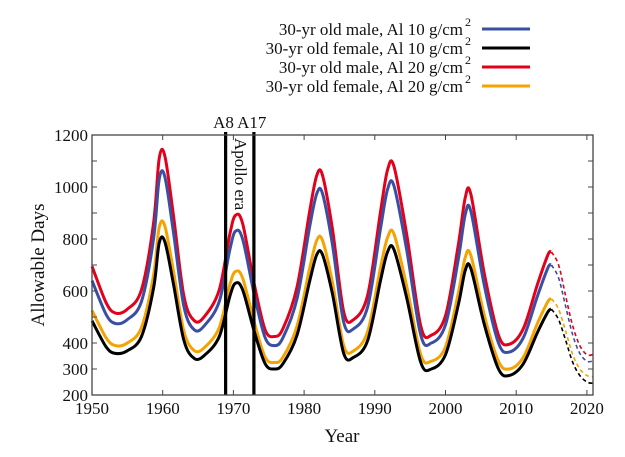 The height and width of the screenshot is (457, 625). I want to click on vertical-lines: A8 A17 Apollo era, so click(240, 254).